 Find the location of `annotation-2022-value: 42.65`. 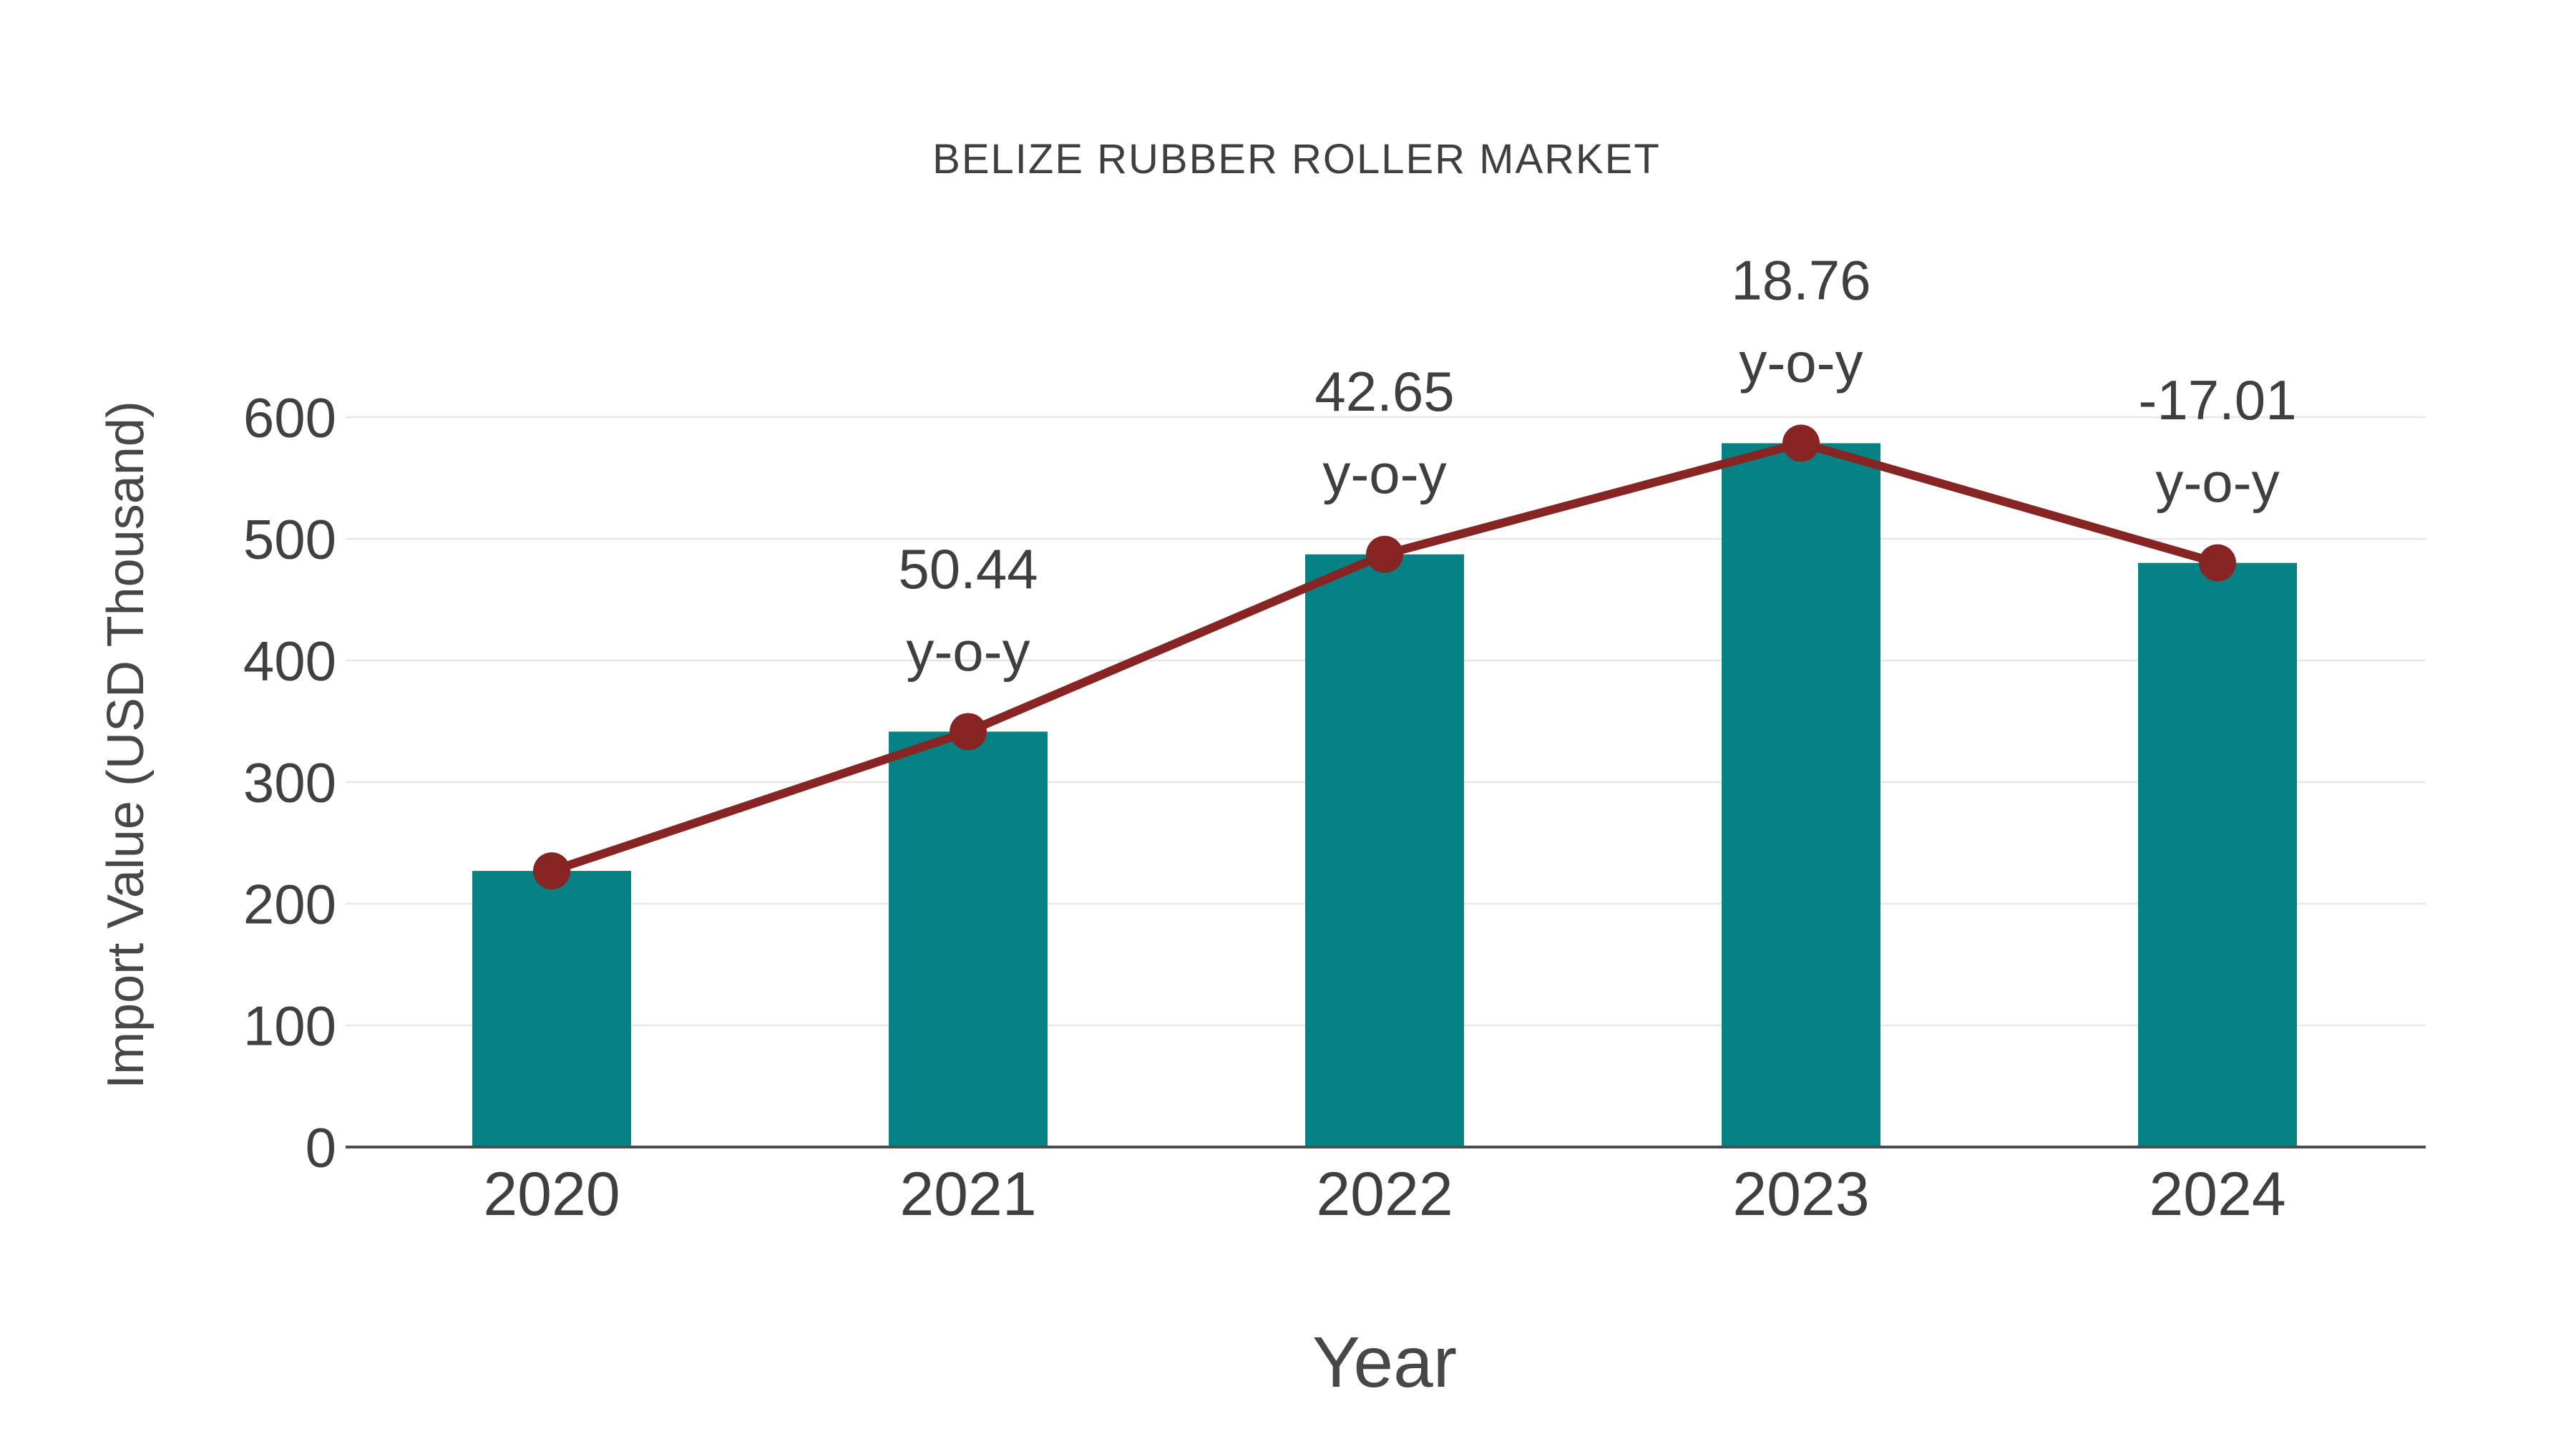

annotation-2022-value: 42.65 is located at coordinates (1384, 391).